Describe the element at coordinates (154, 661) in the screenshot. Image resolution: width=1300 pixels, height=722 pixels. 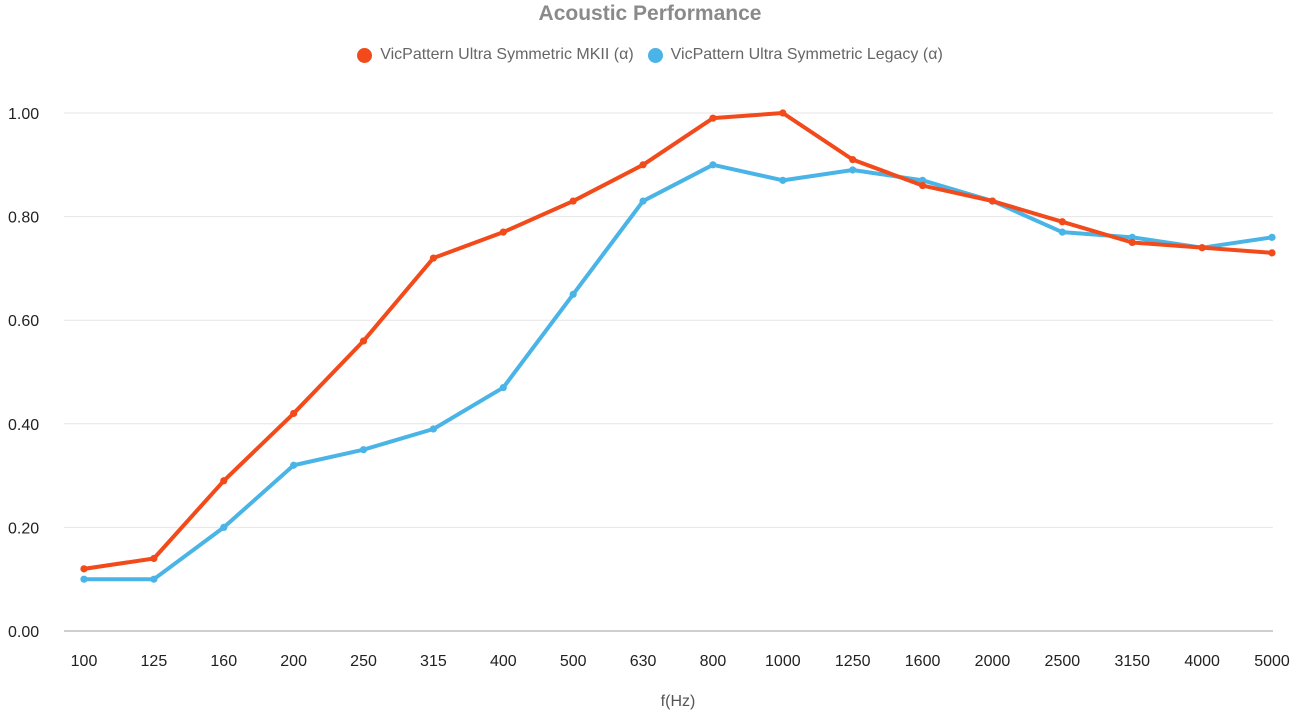
I see `x-tick-label: 125` at that location.